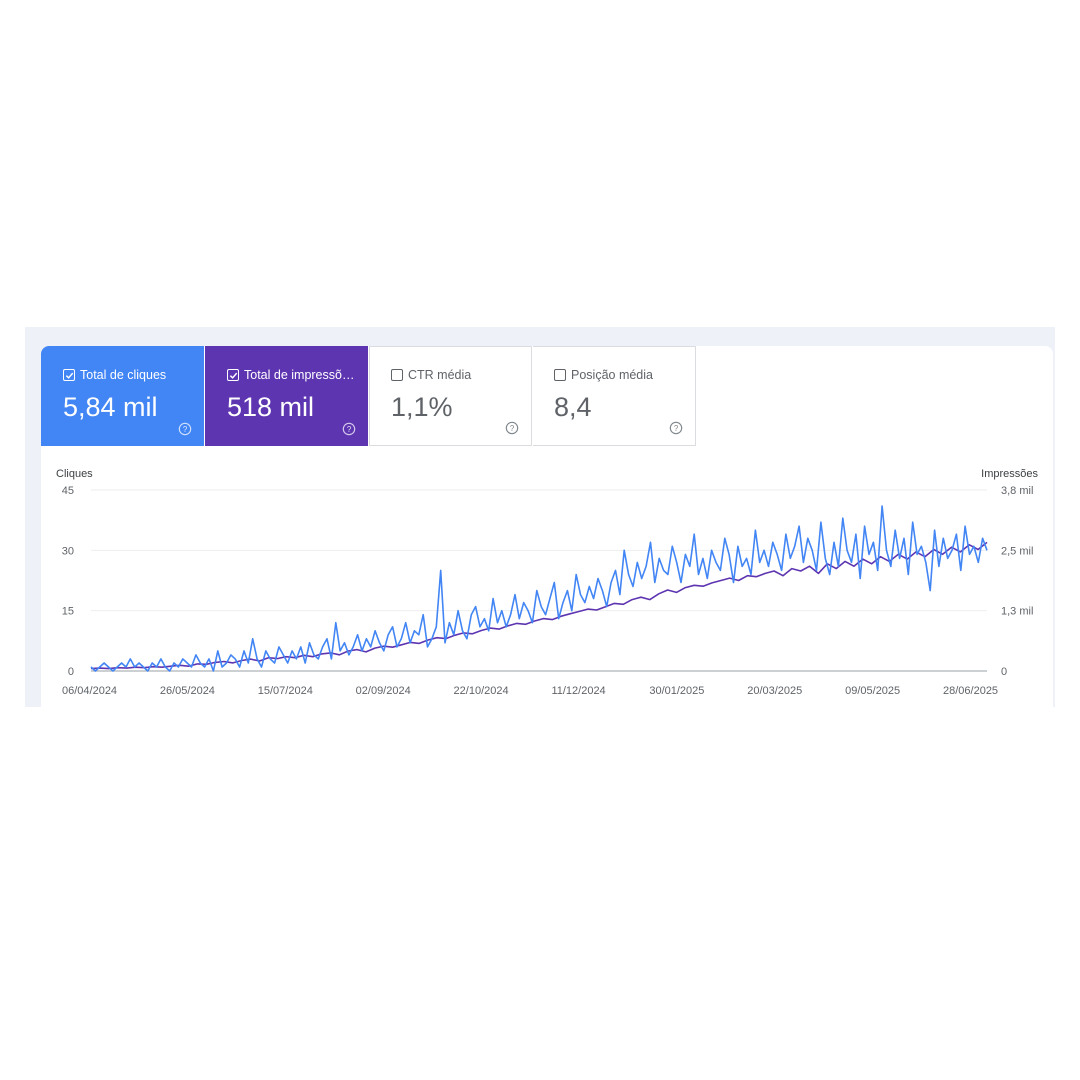  I want to click on left-axis-title: Cliques, so click(74, 474).